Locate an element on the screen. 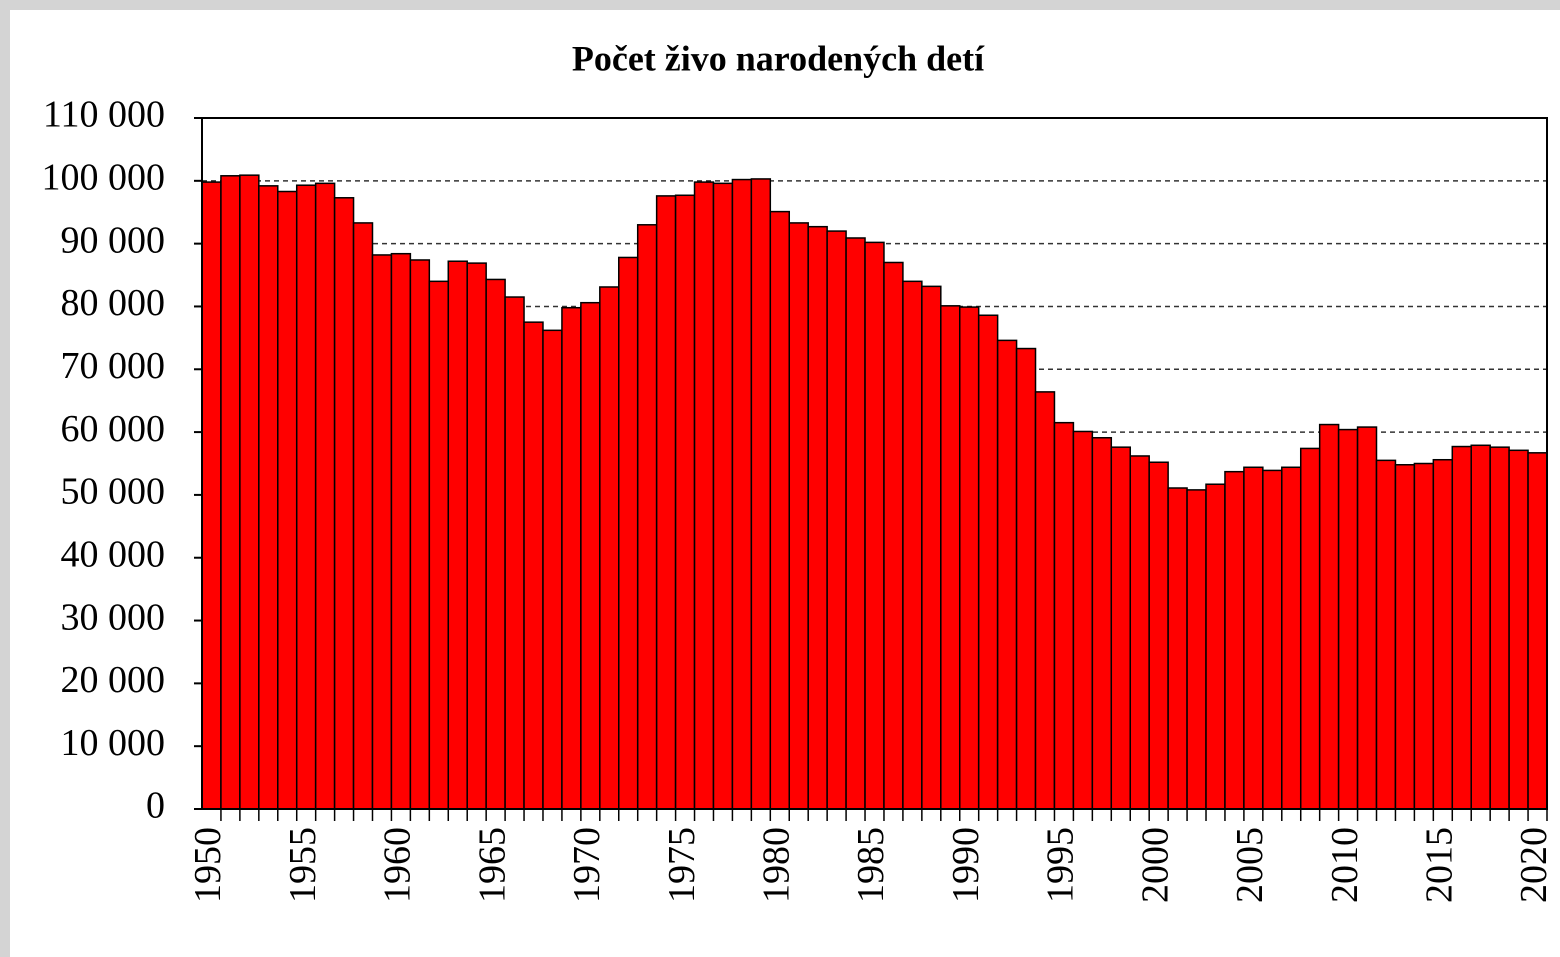 The width and height of the screenshot is (1560, 957). y-tick-label: 50 000 is located at coordinates (113, 492).